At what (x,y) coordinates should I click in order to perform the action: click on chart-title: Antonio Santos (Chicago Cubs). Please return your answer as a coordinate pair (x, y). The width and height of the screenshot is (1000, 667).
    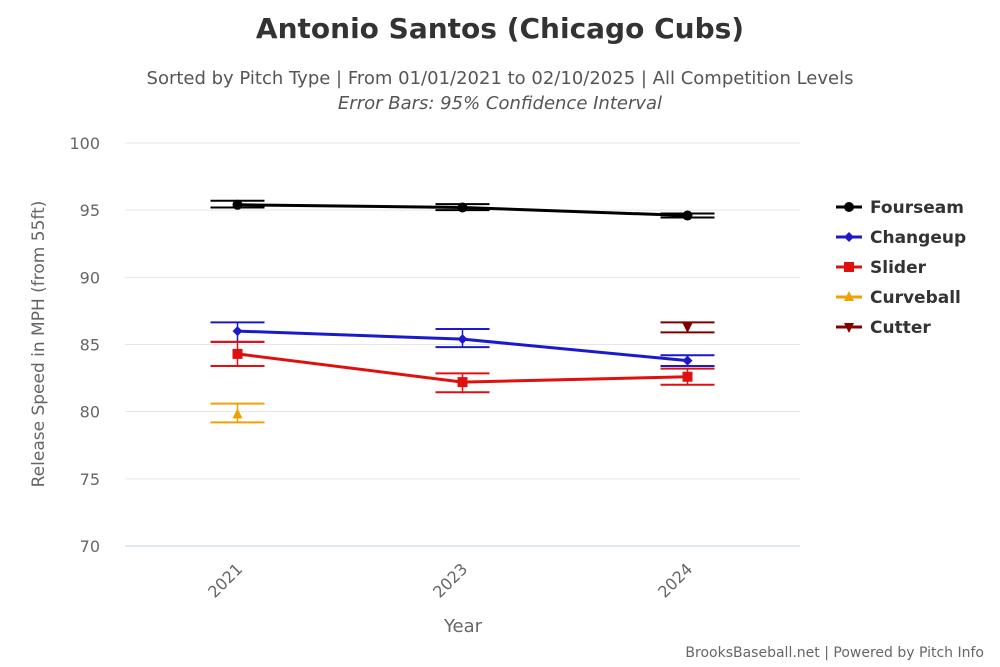
    Looking at the image, I should click on (500, 28).